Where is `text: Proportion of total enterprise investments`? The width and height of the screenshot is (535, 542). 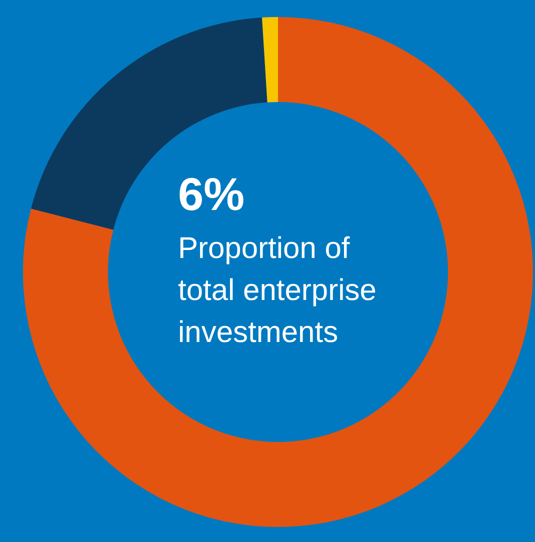 text: Proportion of total enterprise investments is located at coordinates (277, 290).